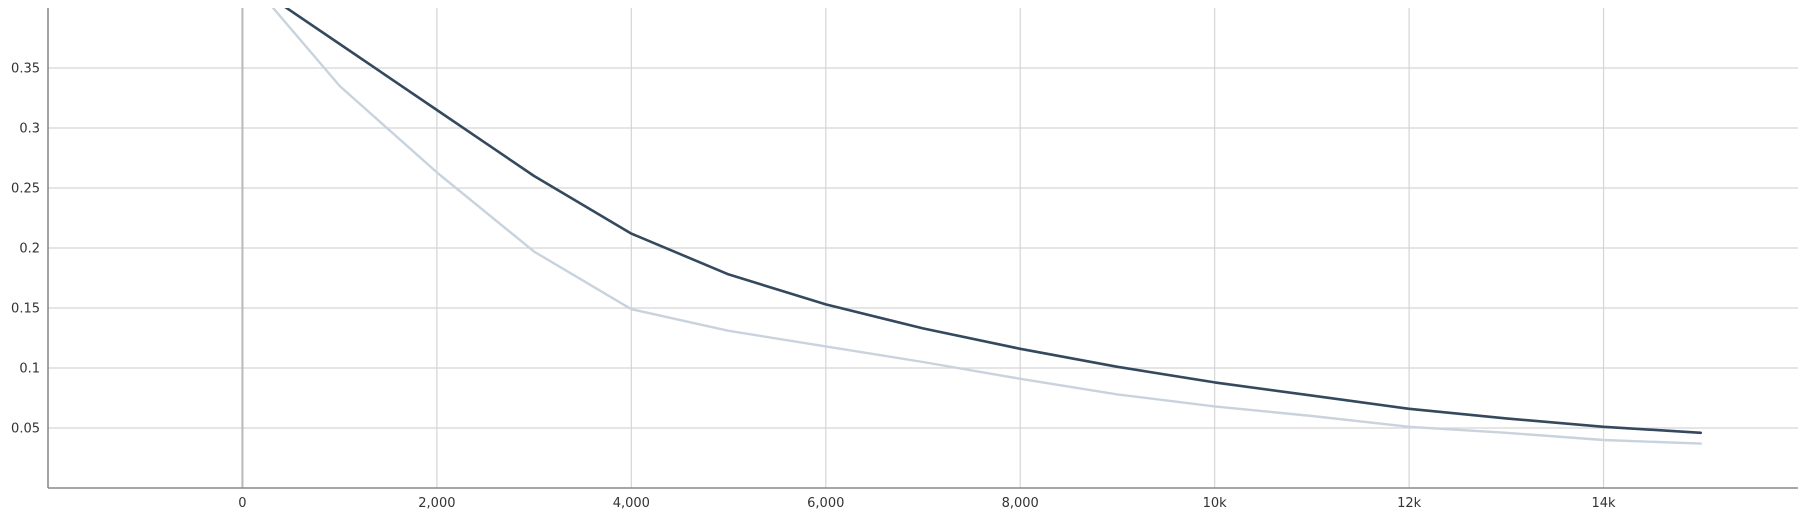  I want to click on x-tick-label: 8,000, so click(1020, 503).